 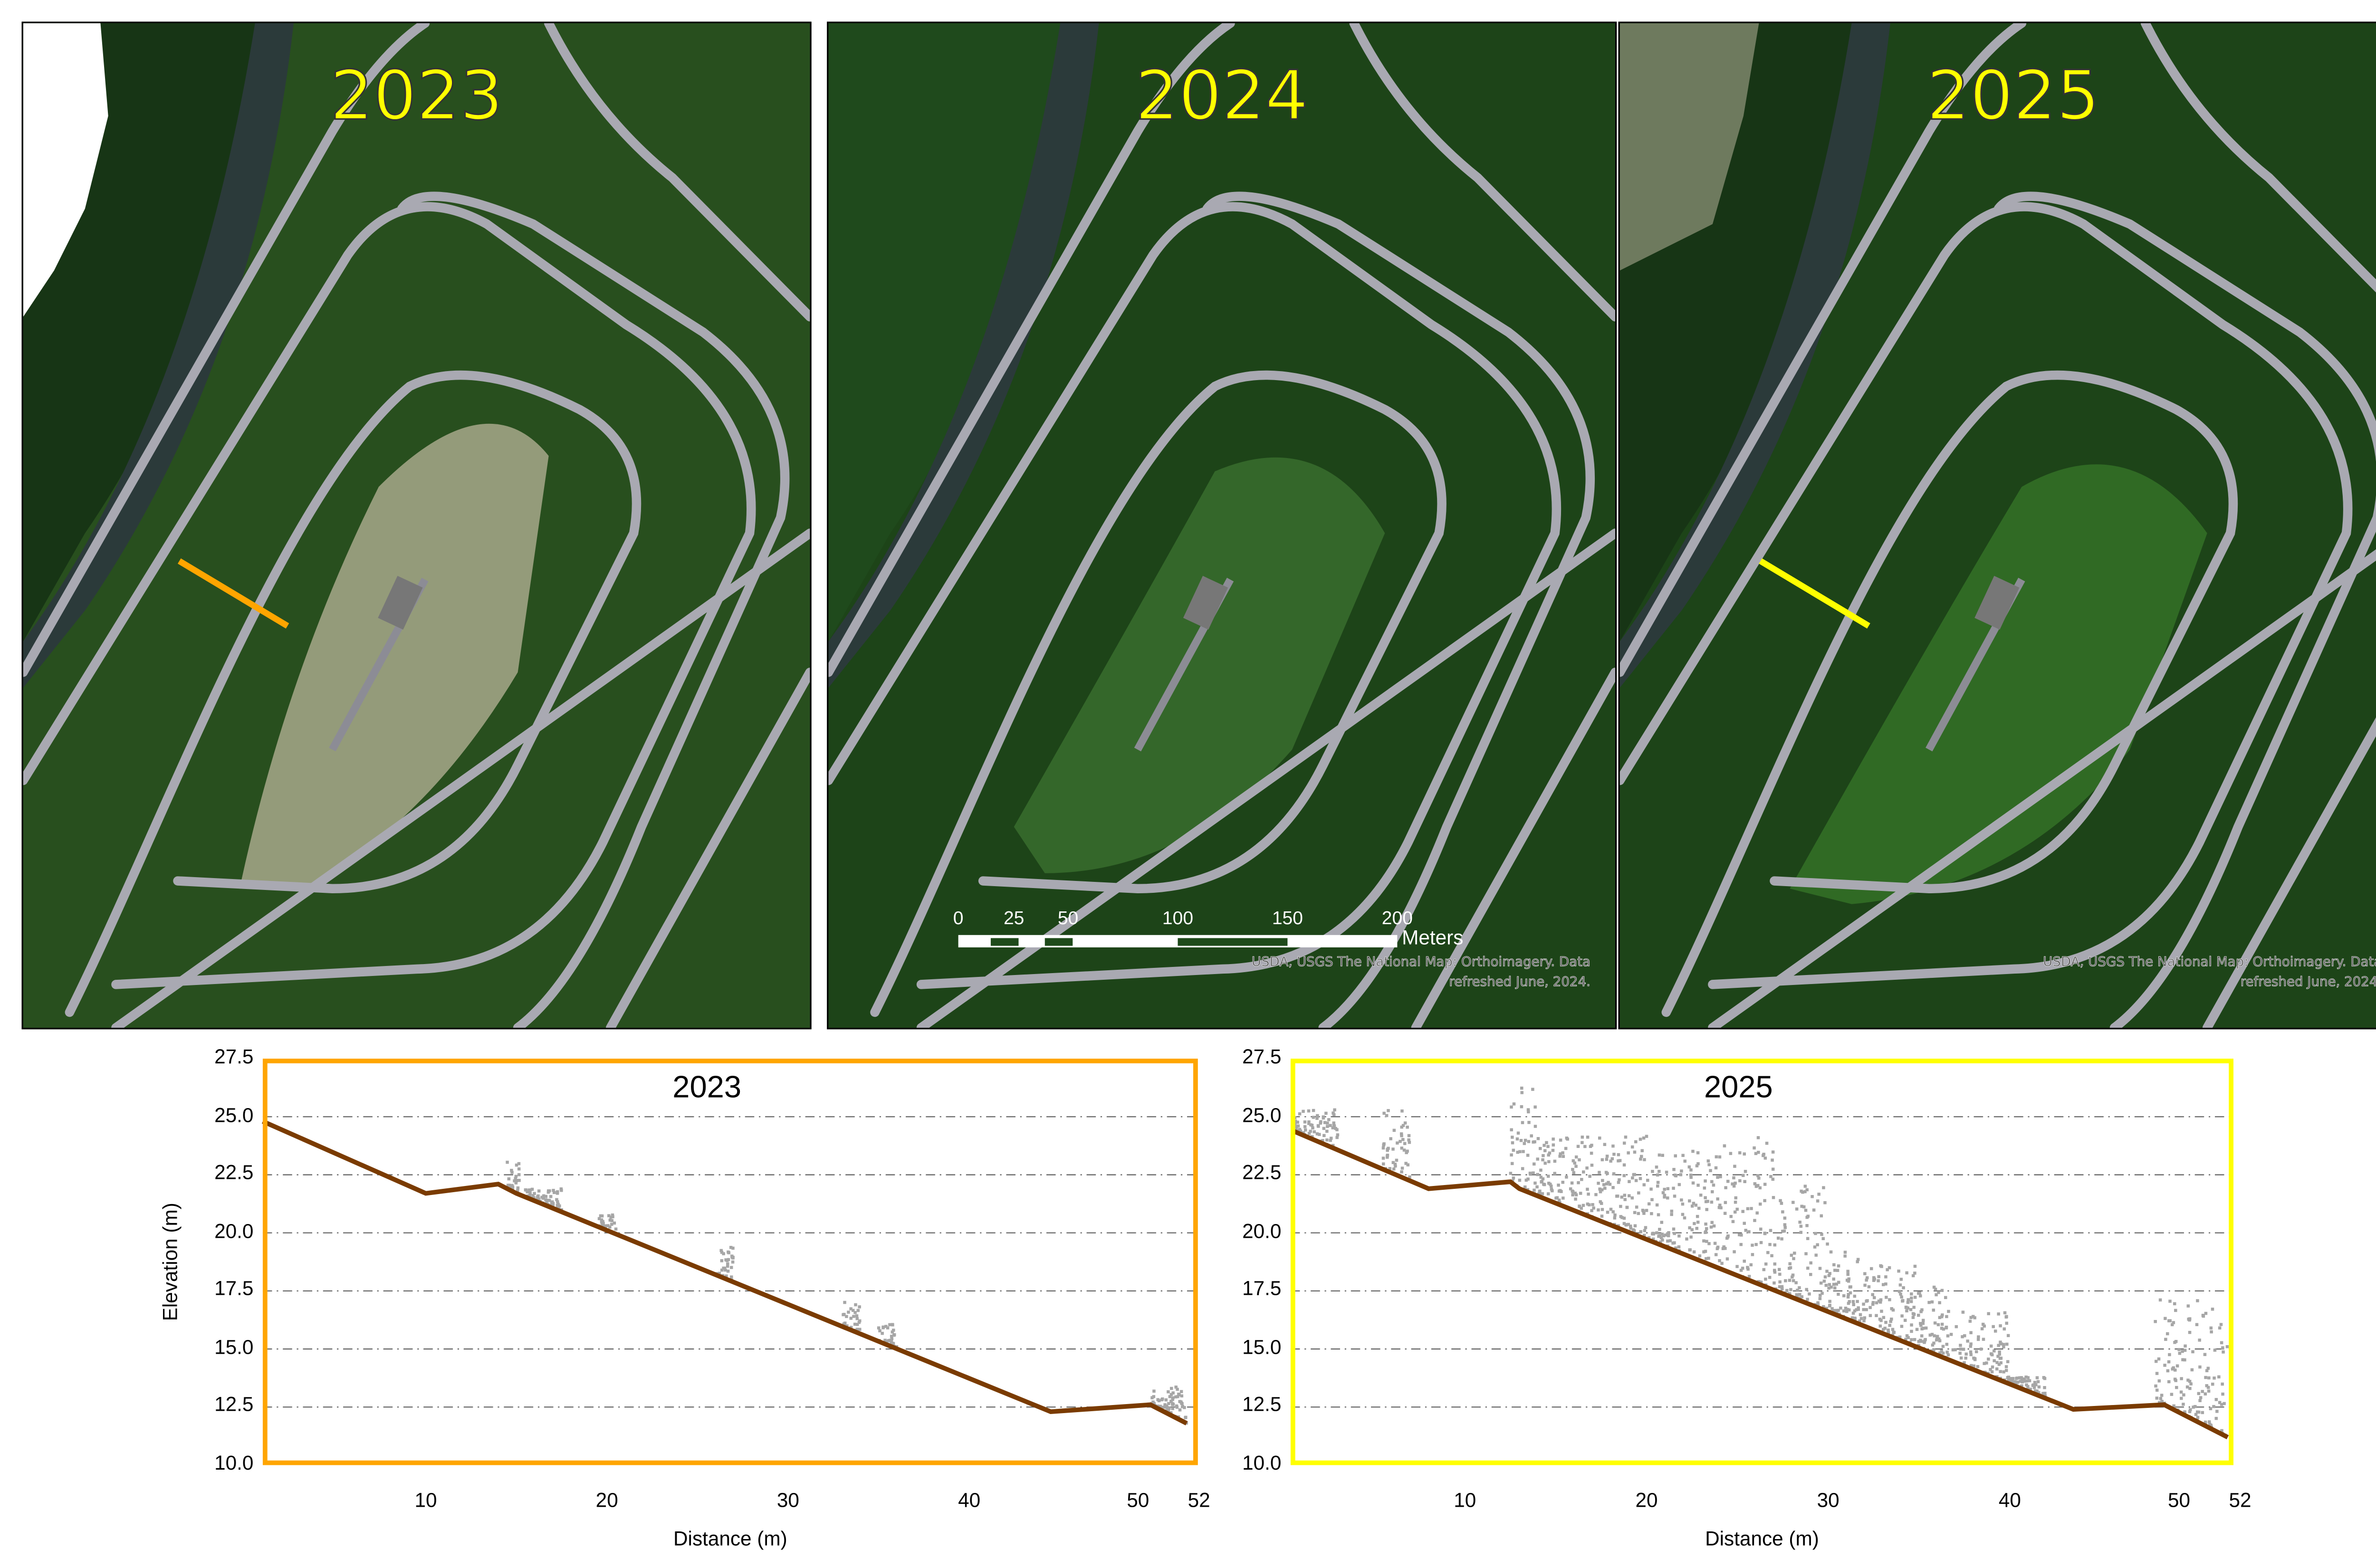 I want to click on x-tick-label: 10, so click(x=425, y=1500).